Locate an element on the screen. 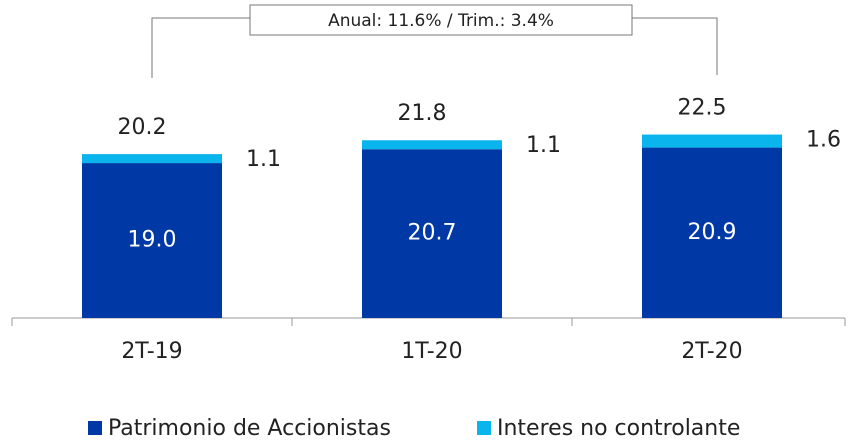  total-label: 21.8 is located at coordinates (422, 113).